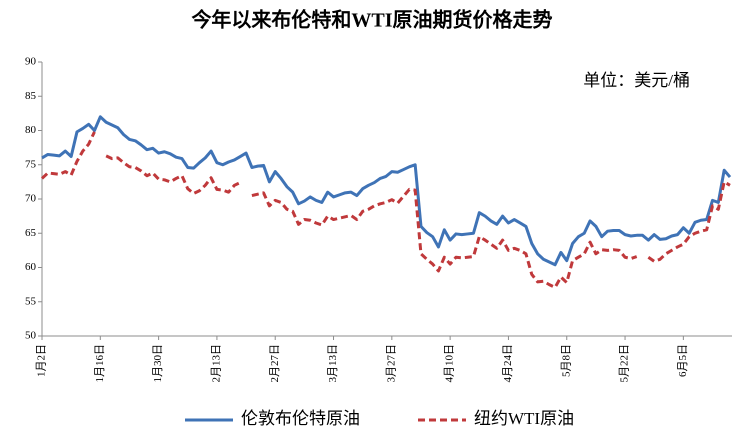 The height and width of the screenshot is (444, 744). What do you see at coordinates (42, 360) in the screenshot?
I see `x-tick-label: 1月2日` at bounding box center [42, 360].